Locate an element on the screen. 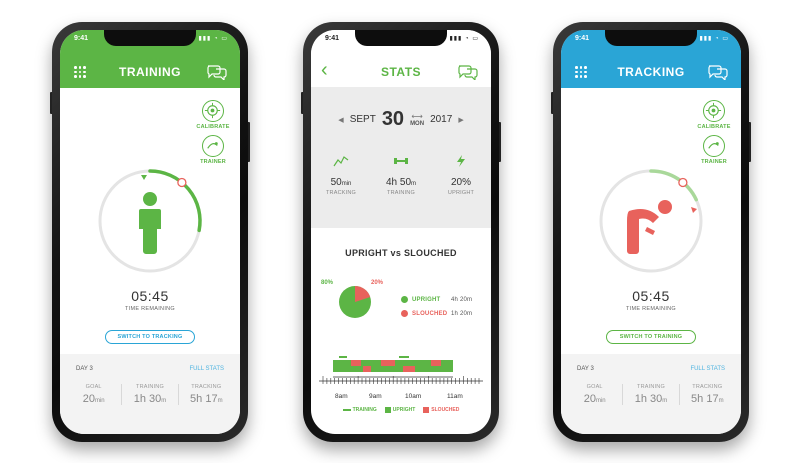 Image resolution: width=800 pixels, height=463 pixels. legend-label: TRAINING is located at coordinates (364, 410).